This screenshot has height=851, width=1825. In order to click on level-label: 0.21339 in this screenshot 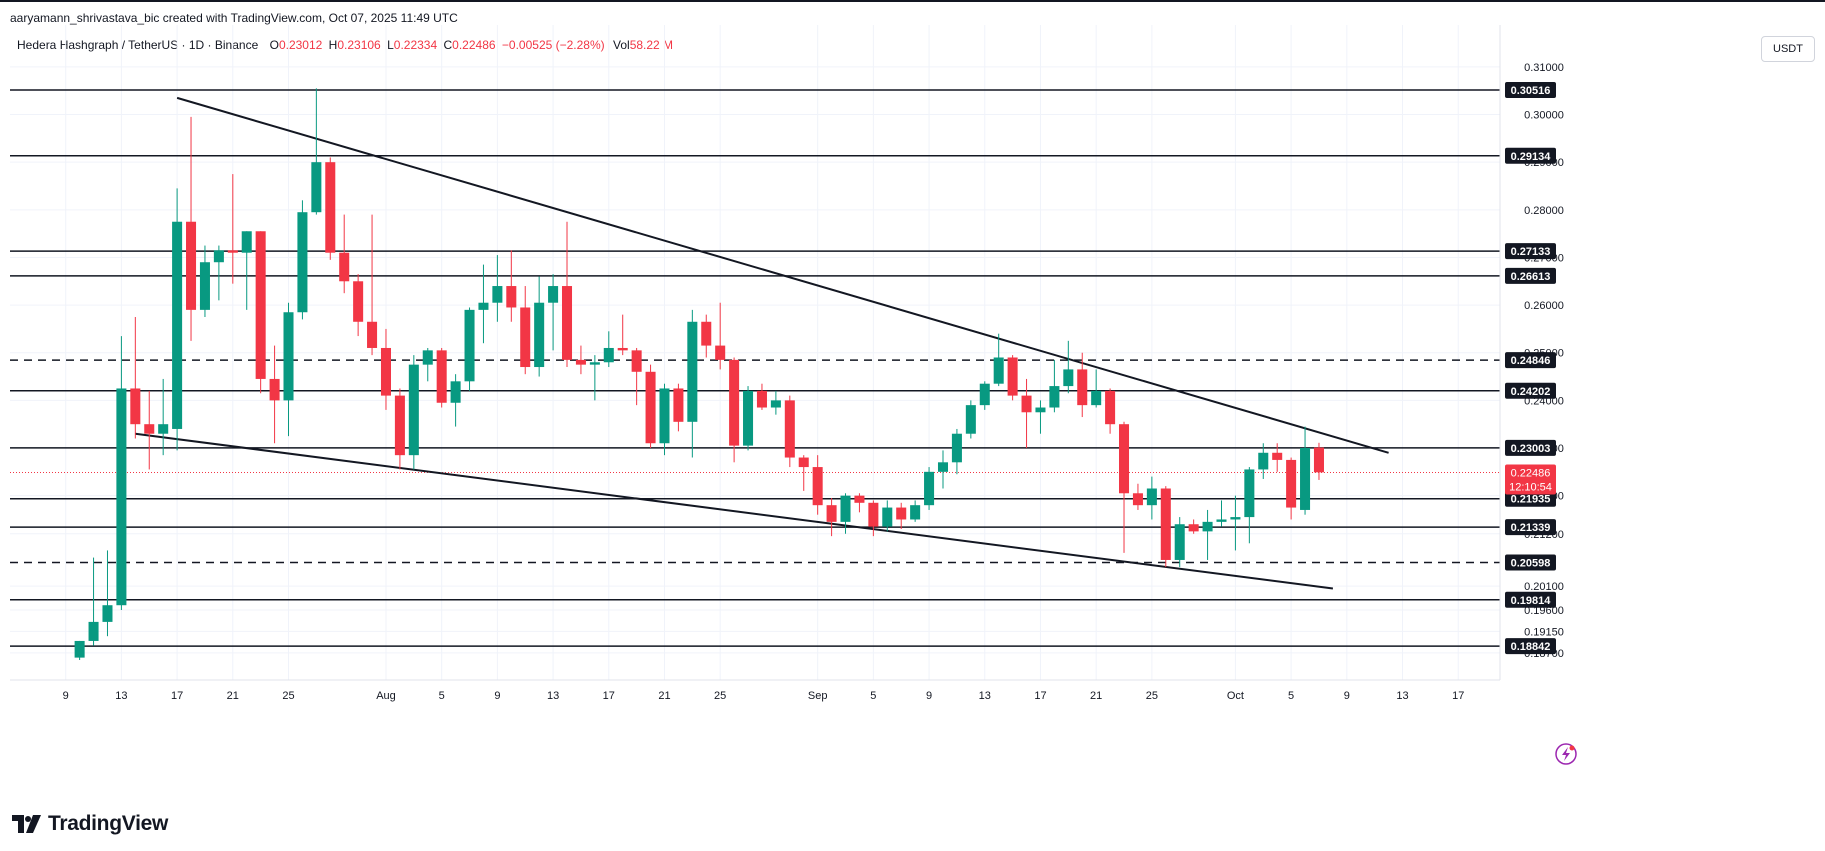, I will do `click(1531, 528)`.